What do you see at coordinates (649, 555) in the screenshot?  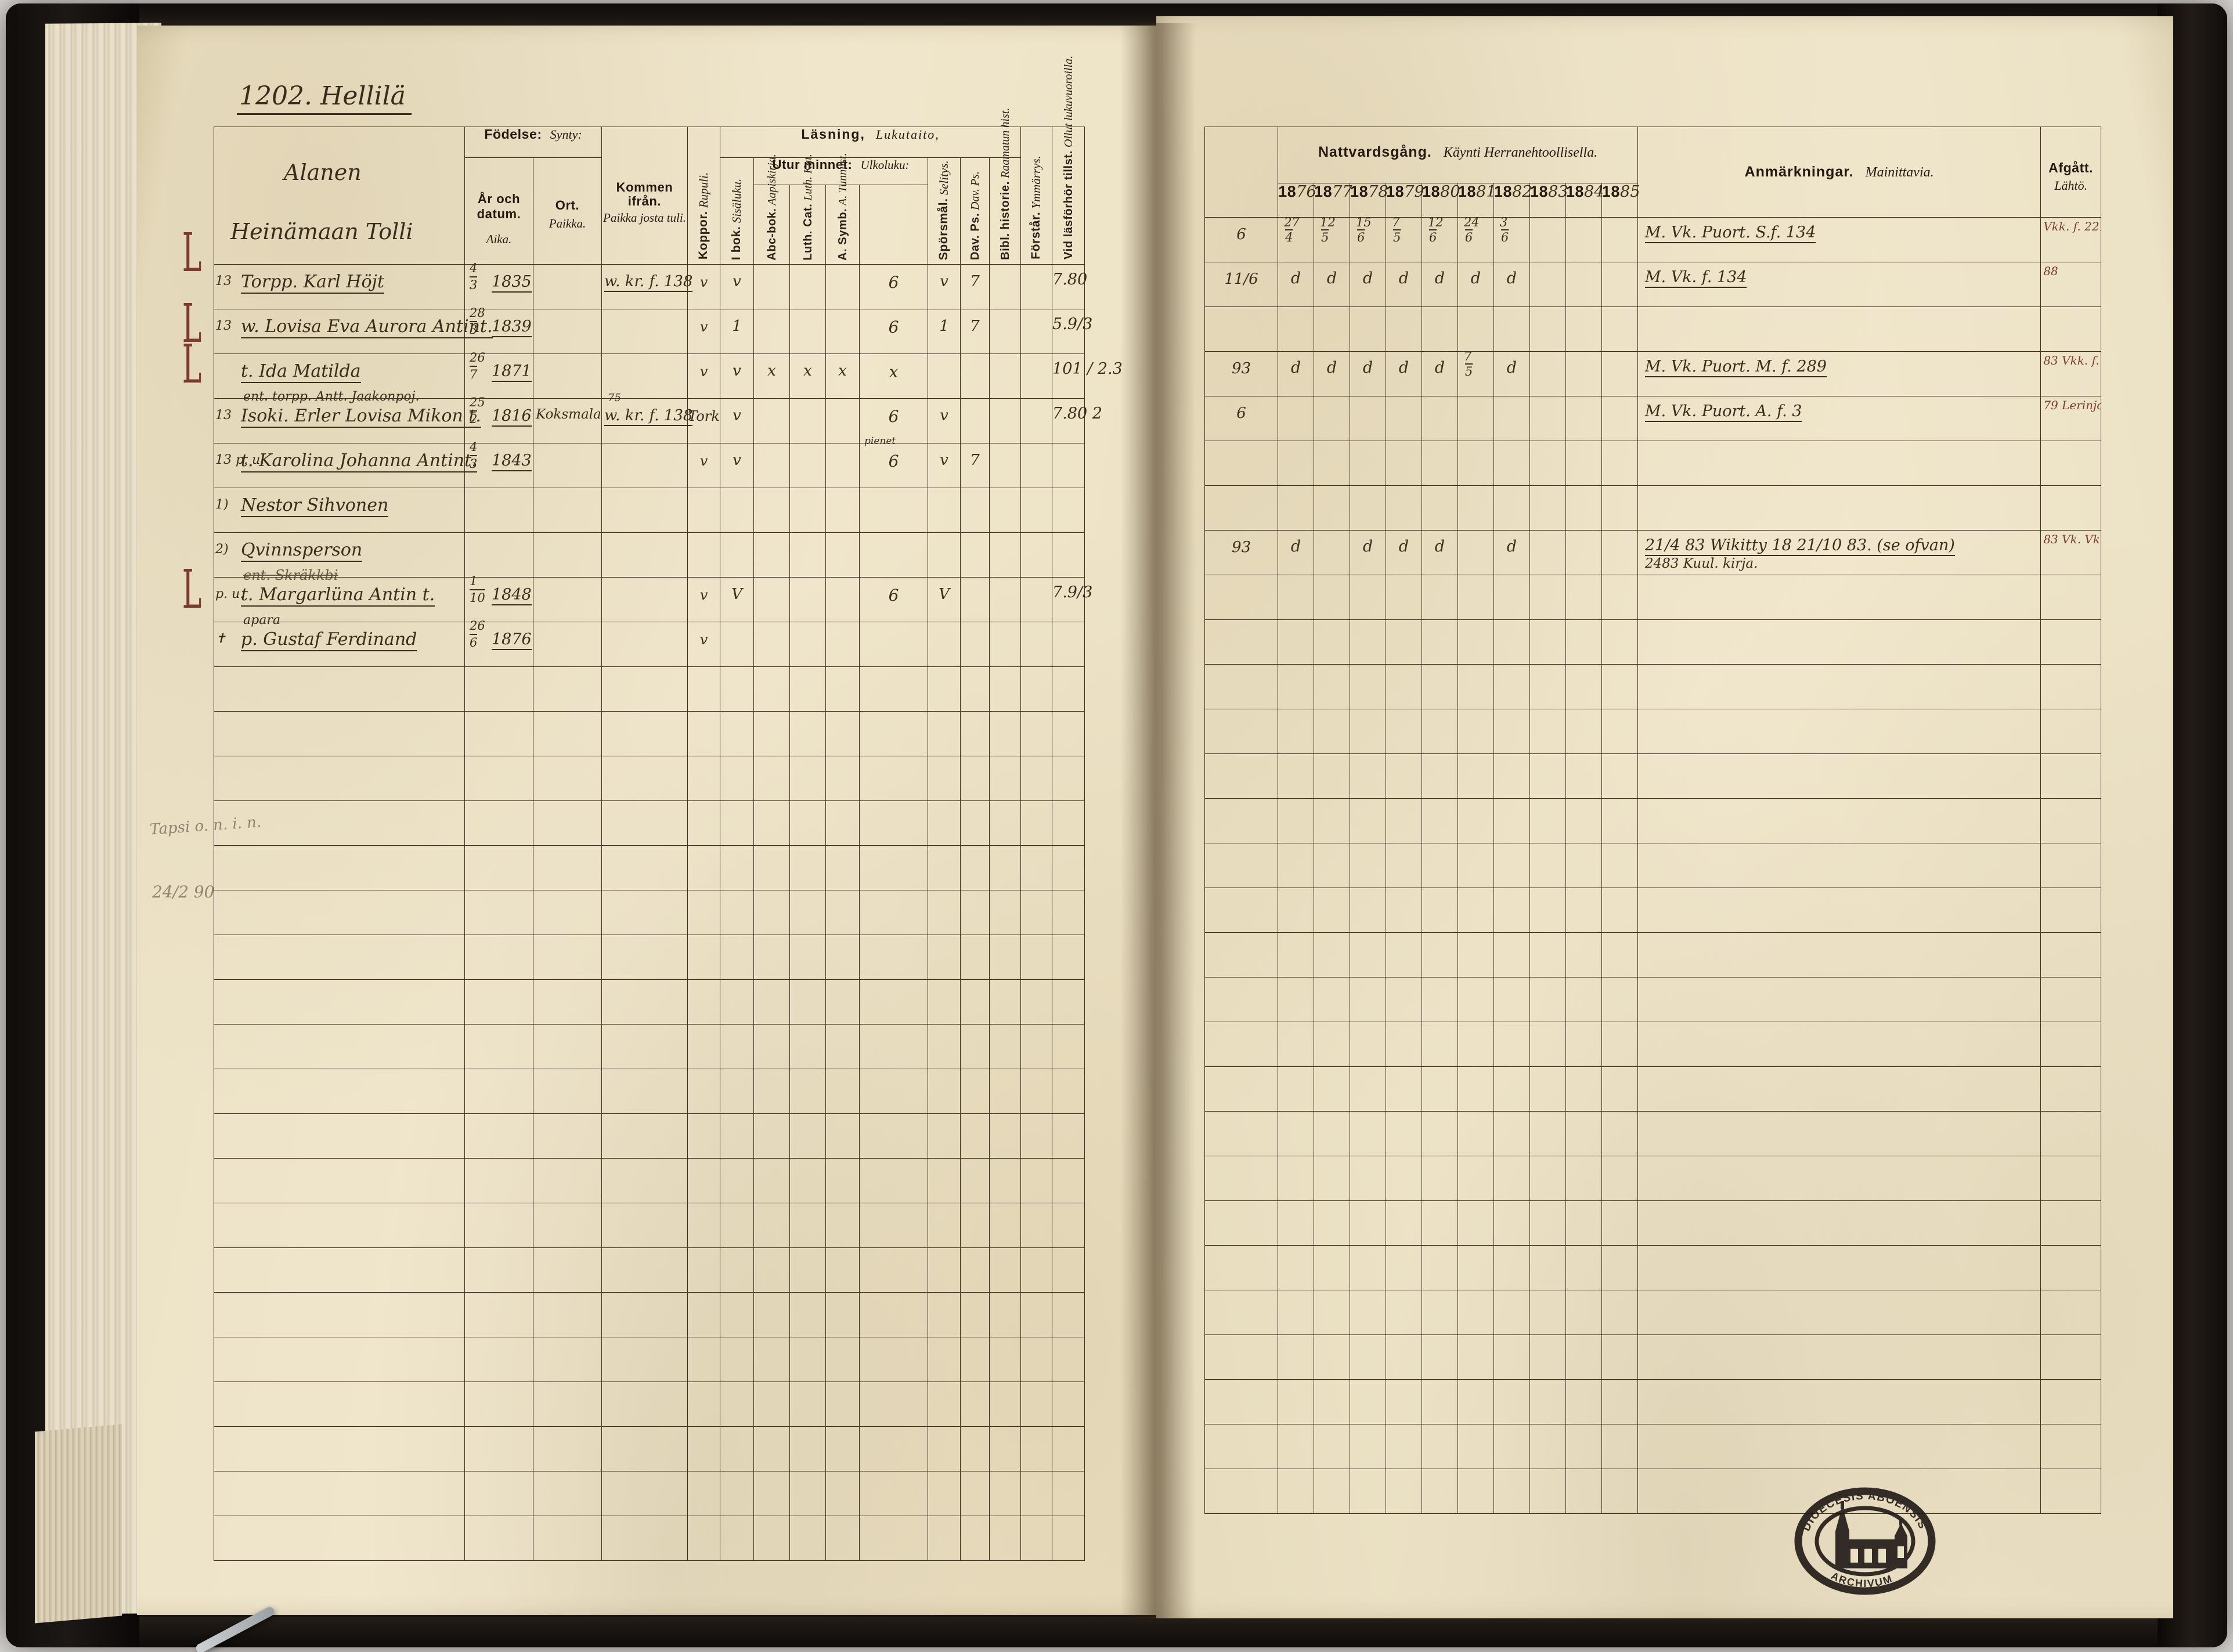 I see `table-row: 2) Qvinnsperson` at bounding box center [649, 555].